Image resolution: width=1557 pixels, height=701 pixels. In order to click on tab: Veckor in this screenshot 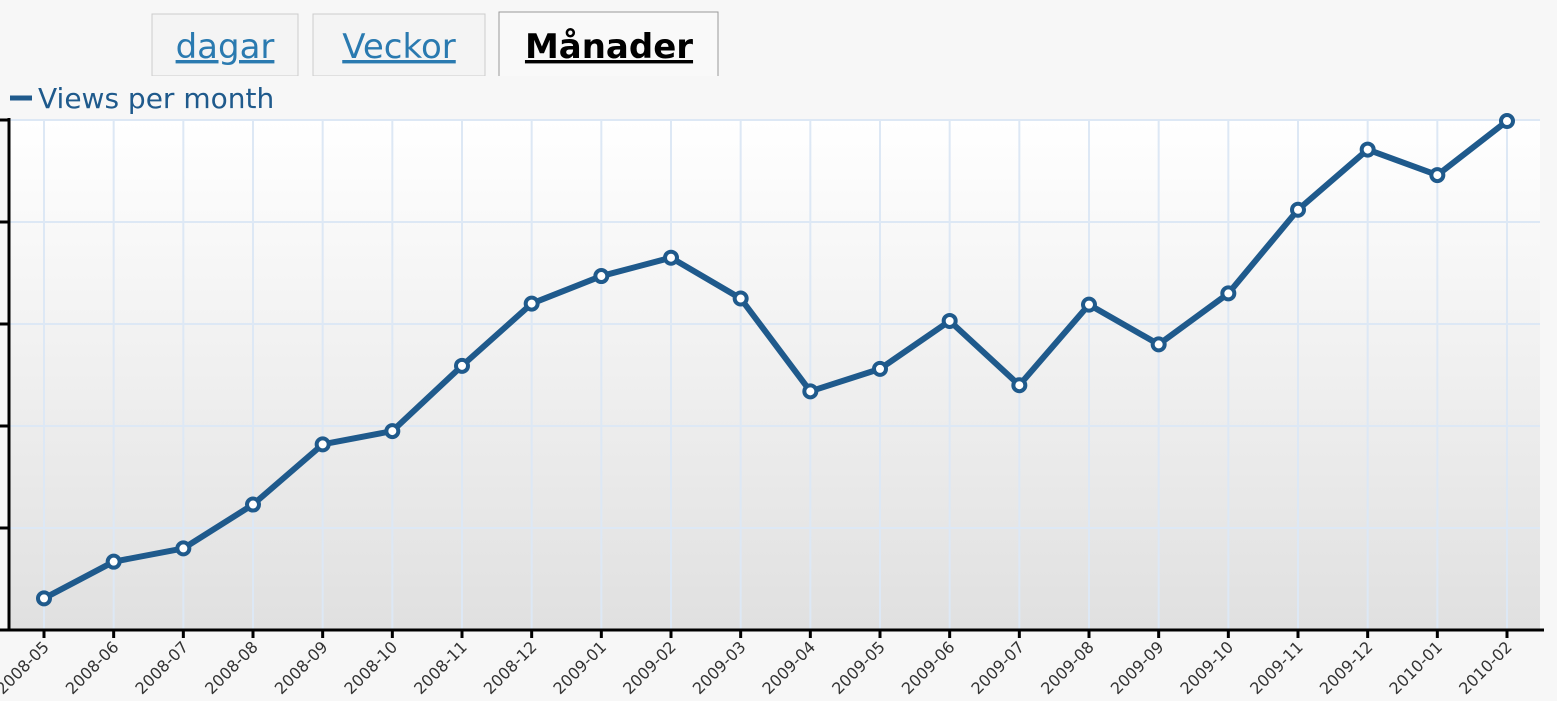, I will do `click(399, 47)`.